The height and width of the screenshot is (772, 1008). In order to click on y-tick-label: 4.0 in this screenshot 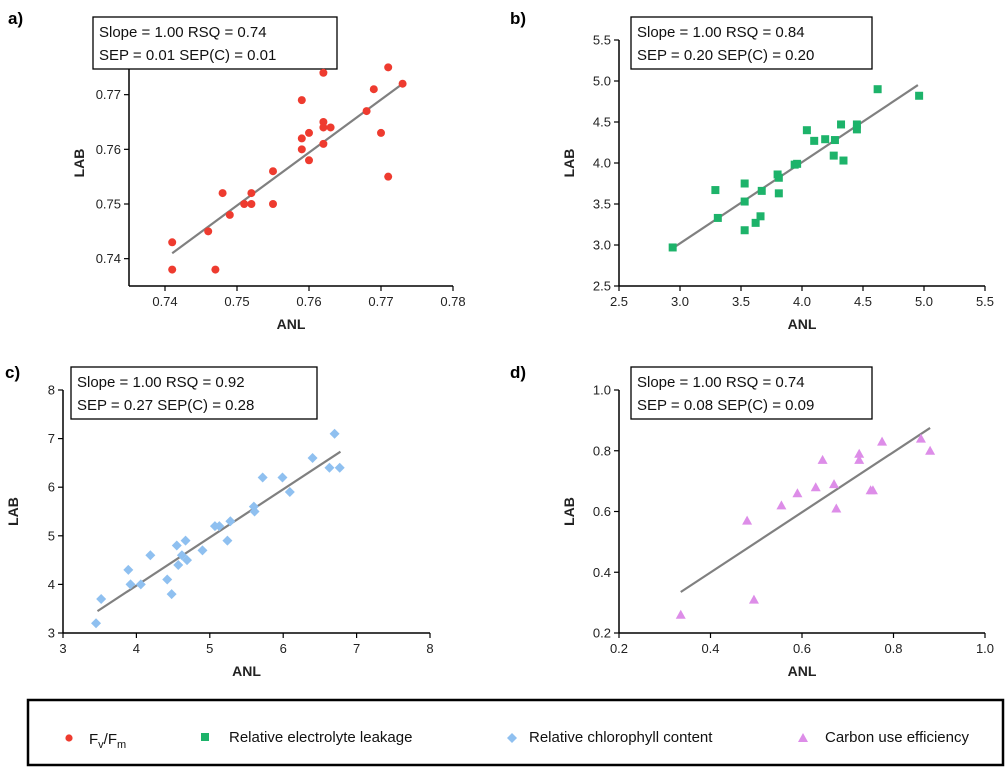, I will do `click(602, 163)`.